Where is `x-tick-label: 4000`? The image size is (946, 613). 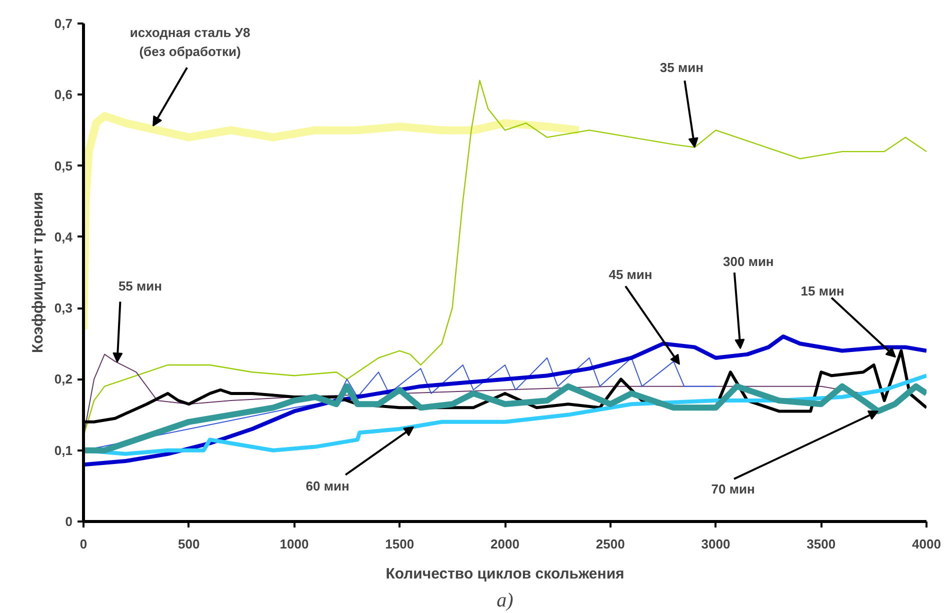
x-tick-label: 4000 is located at coordinates (926, 544).